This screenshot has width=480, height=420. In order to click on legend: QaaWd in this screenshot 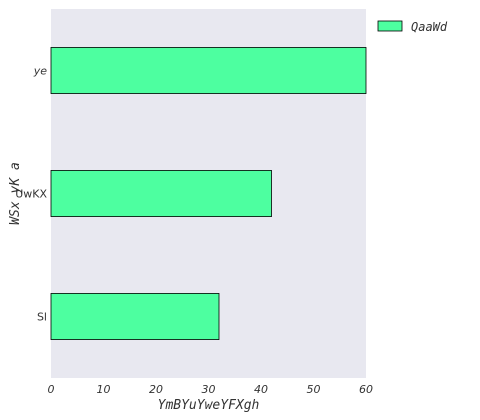, I will do `click(412, 27)`.